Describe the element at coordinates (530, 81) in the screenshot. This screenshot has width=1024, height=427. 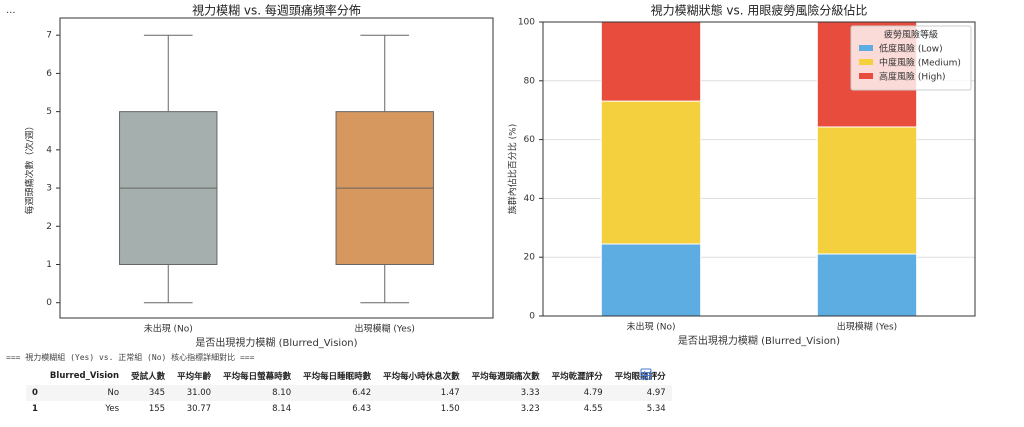
I see `y-tick-label: 80` at that location.